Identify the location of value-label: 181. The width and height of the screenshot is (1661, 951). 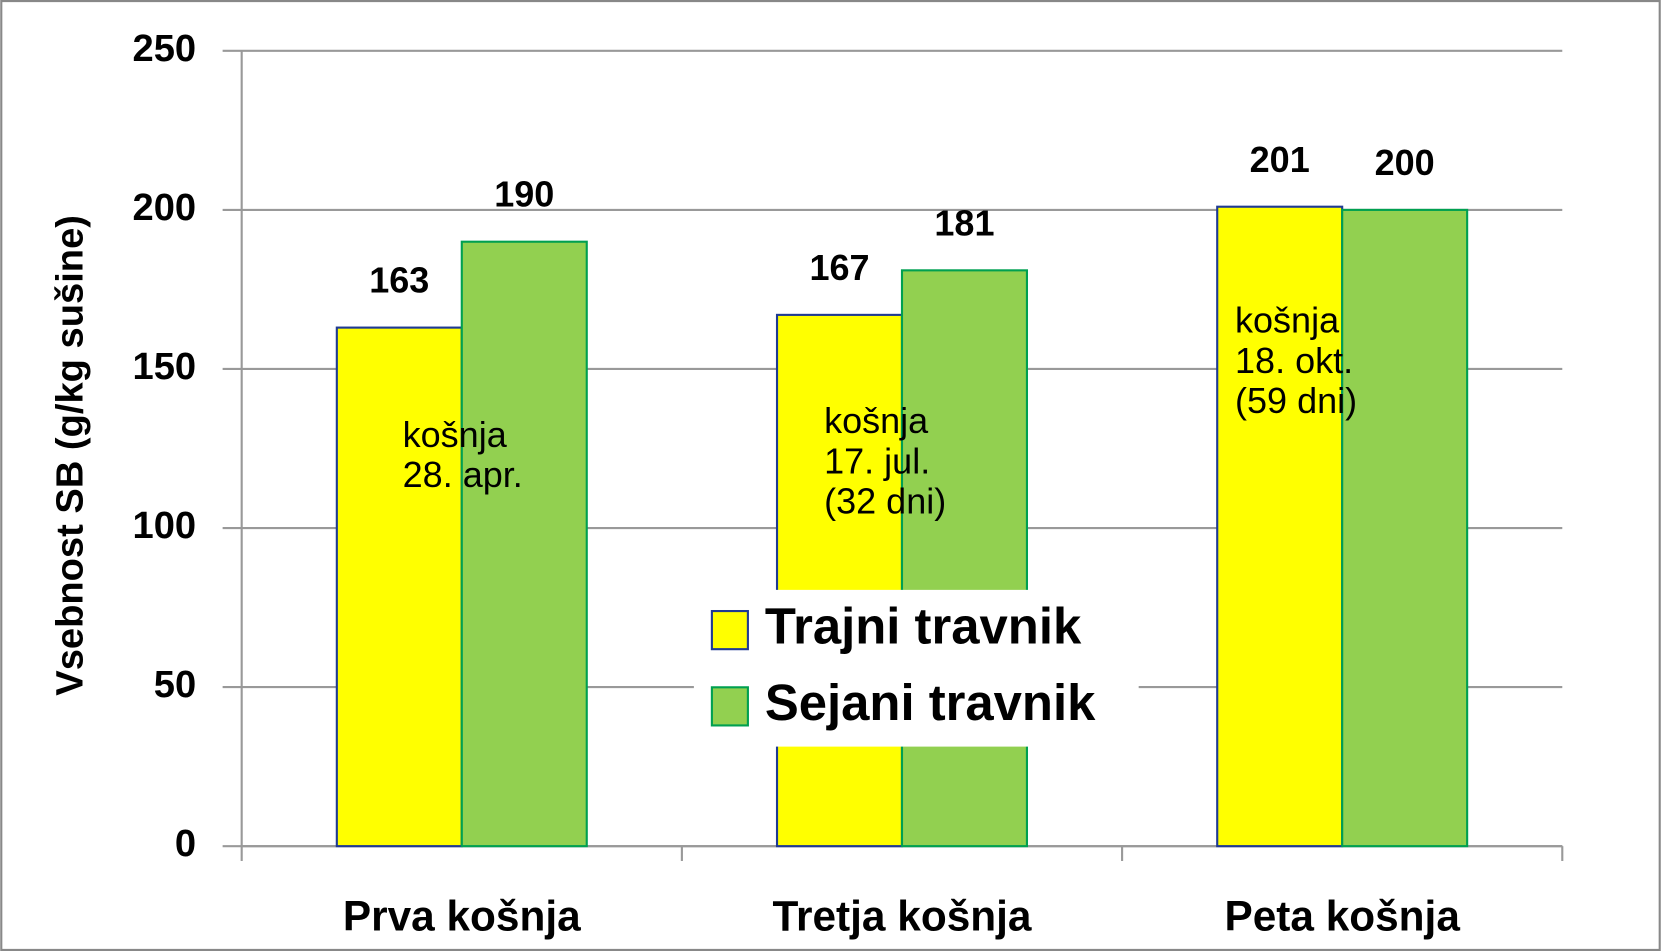
(964, 222).